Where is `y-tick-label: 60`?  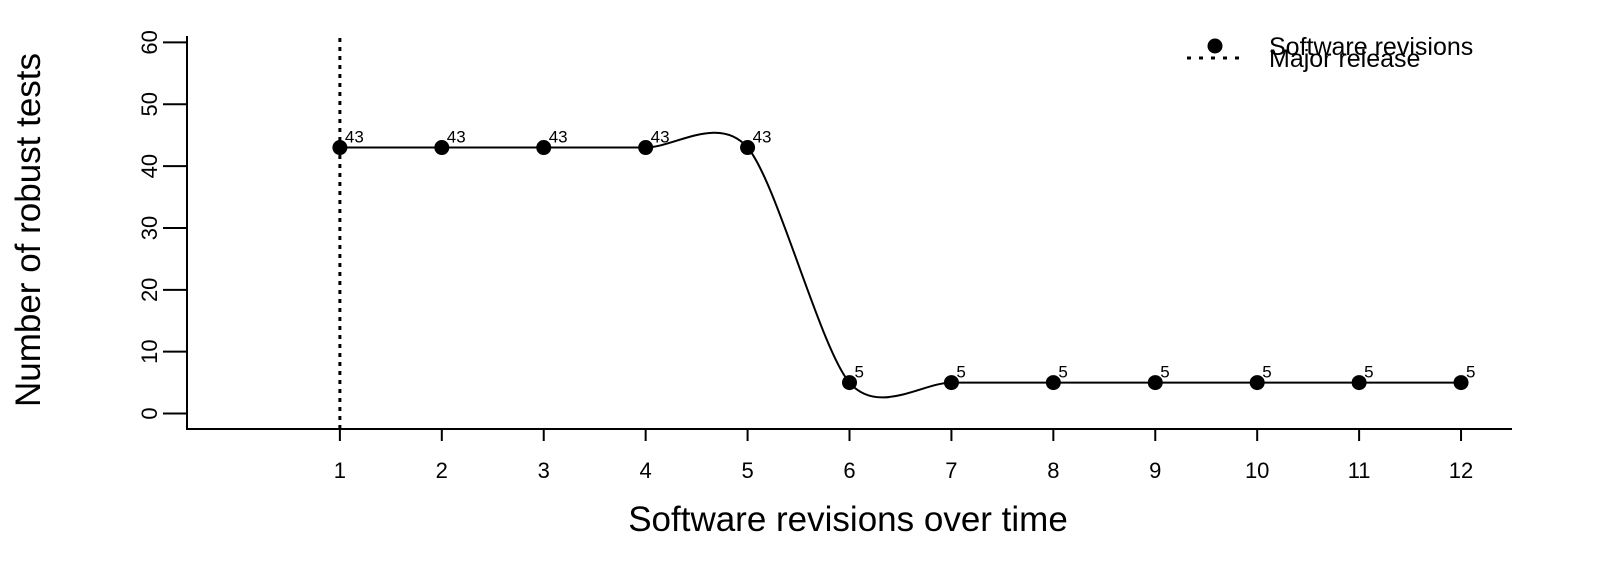 y-tick-label: 60 is located at coordinates (149, 42).